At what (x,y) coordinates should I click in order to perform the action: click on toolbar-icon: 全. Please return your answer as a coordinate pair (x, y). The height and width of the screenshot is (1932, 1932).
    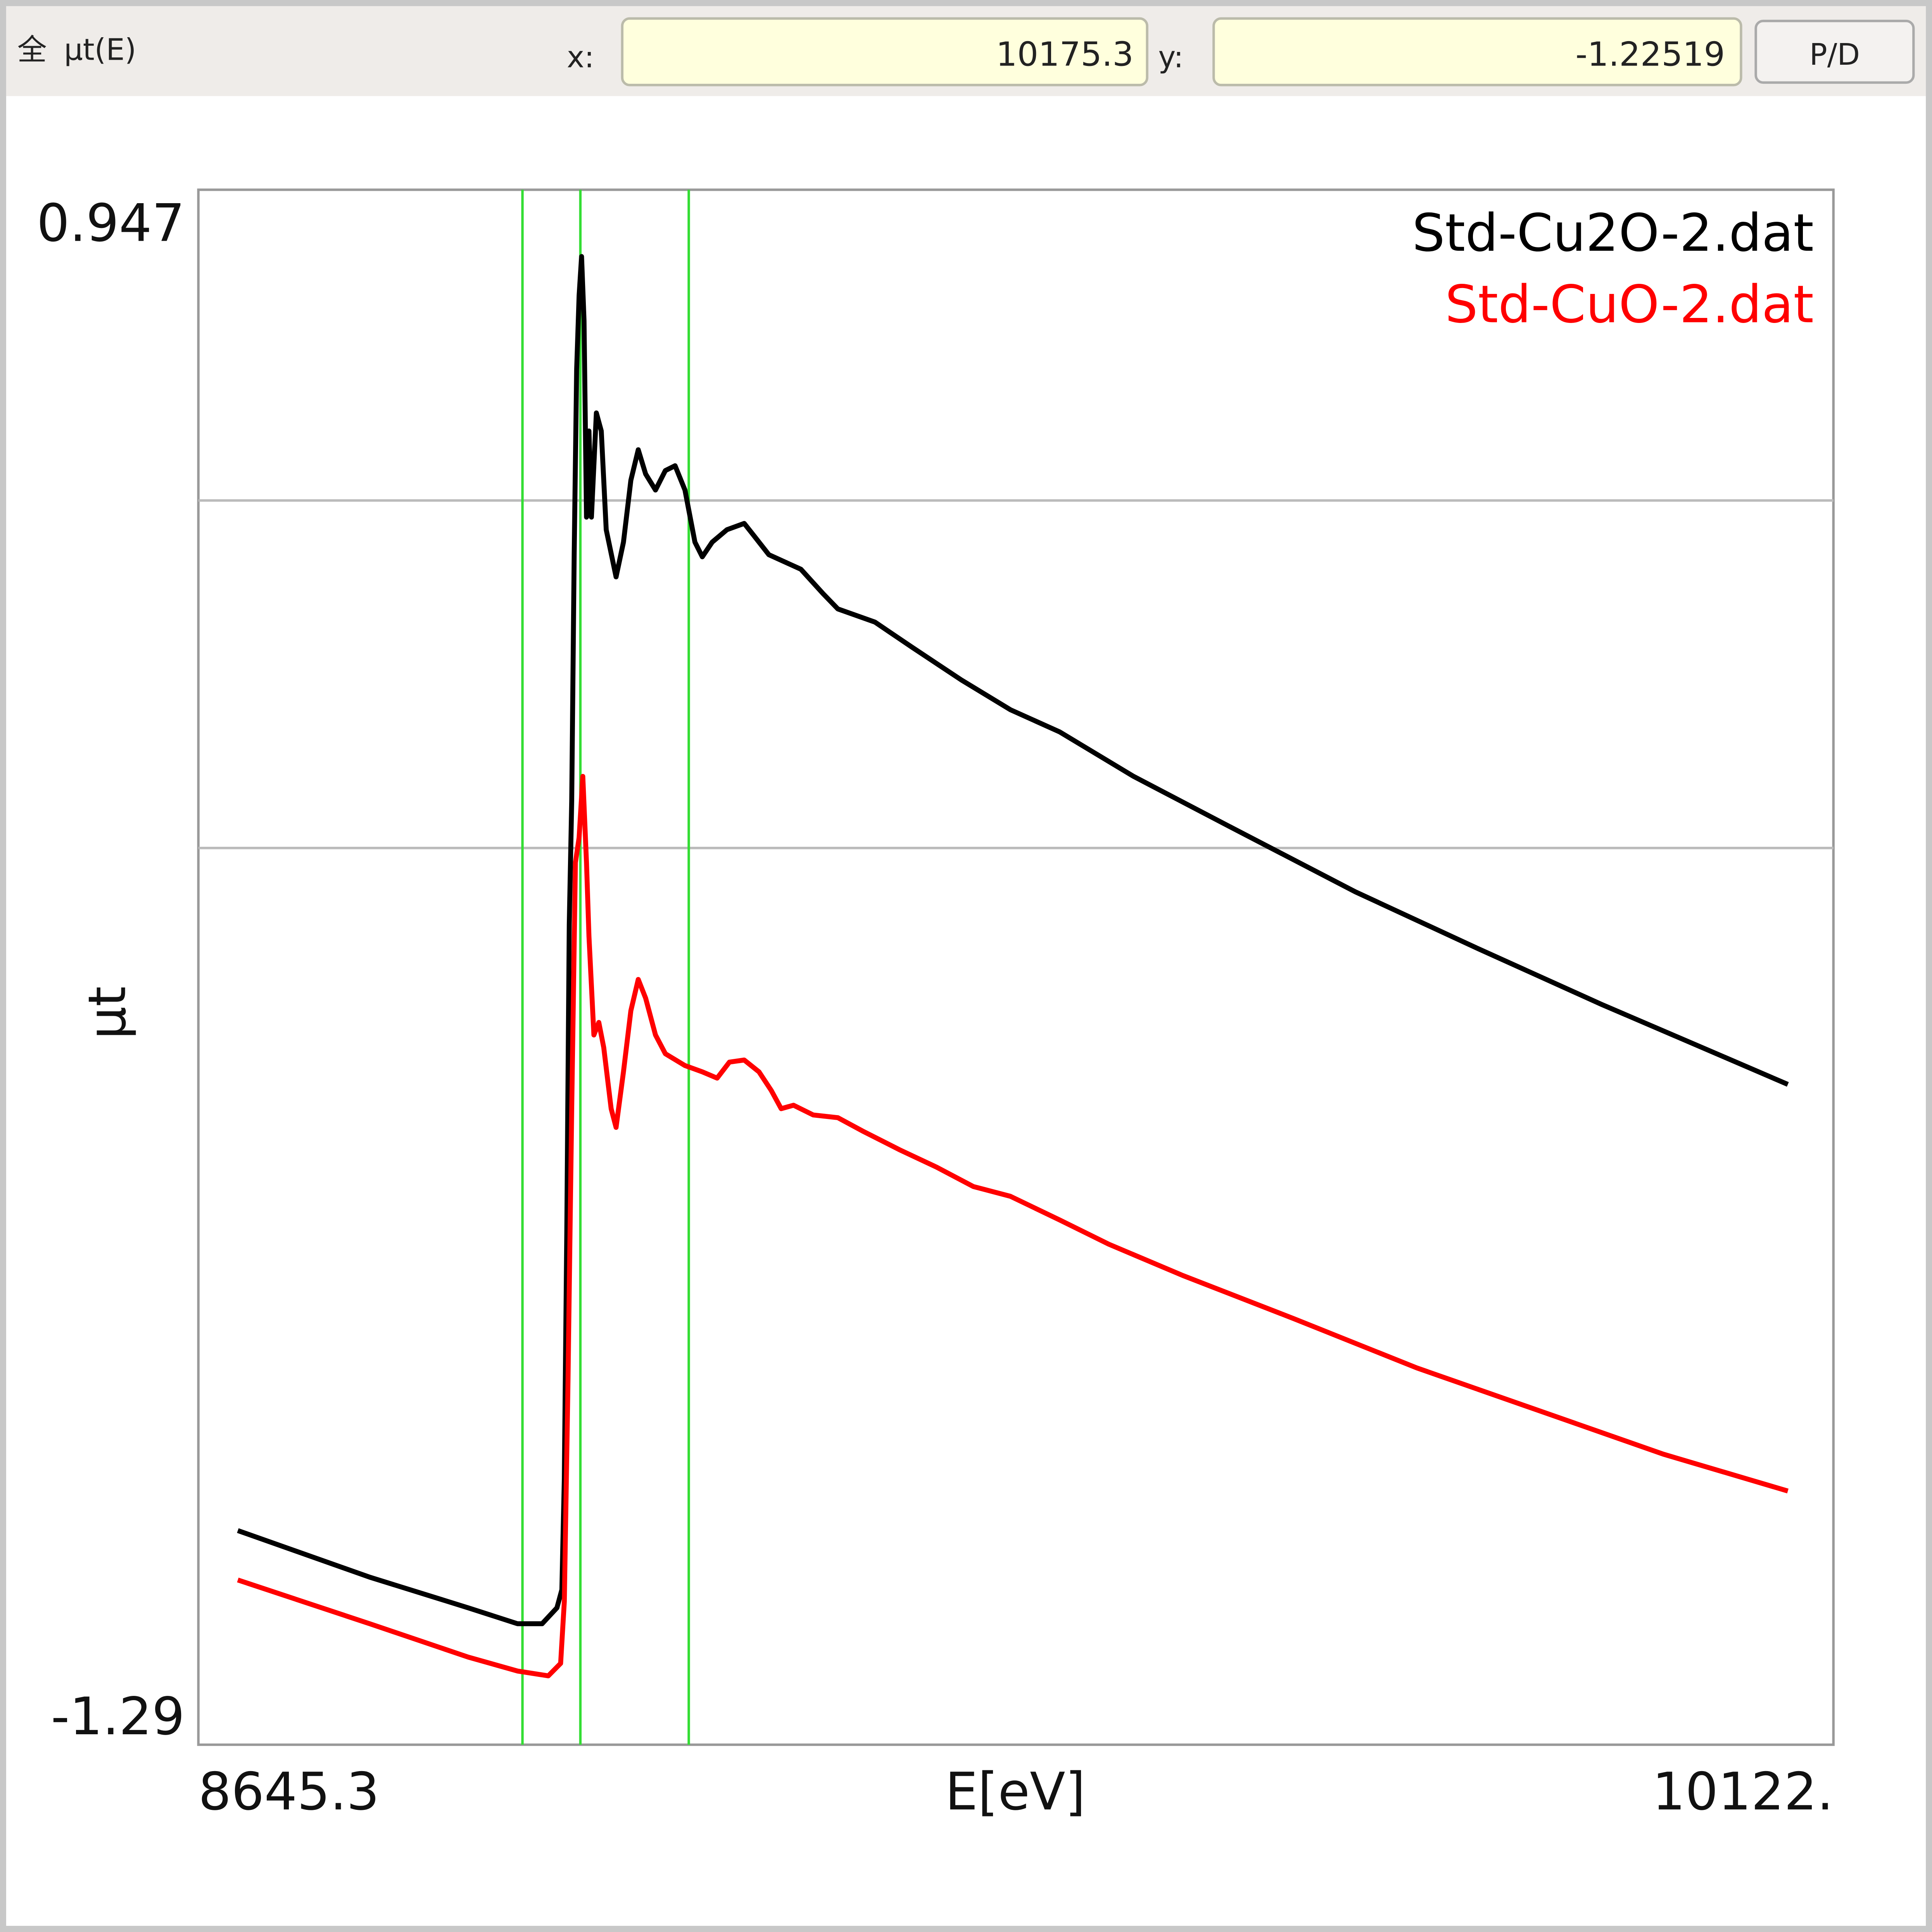
    Looking at the image, I should click on (32, 49).